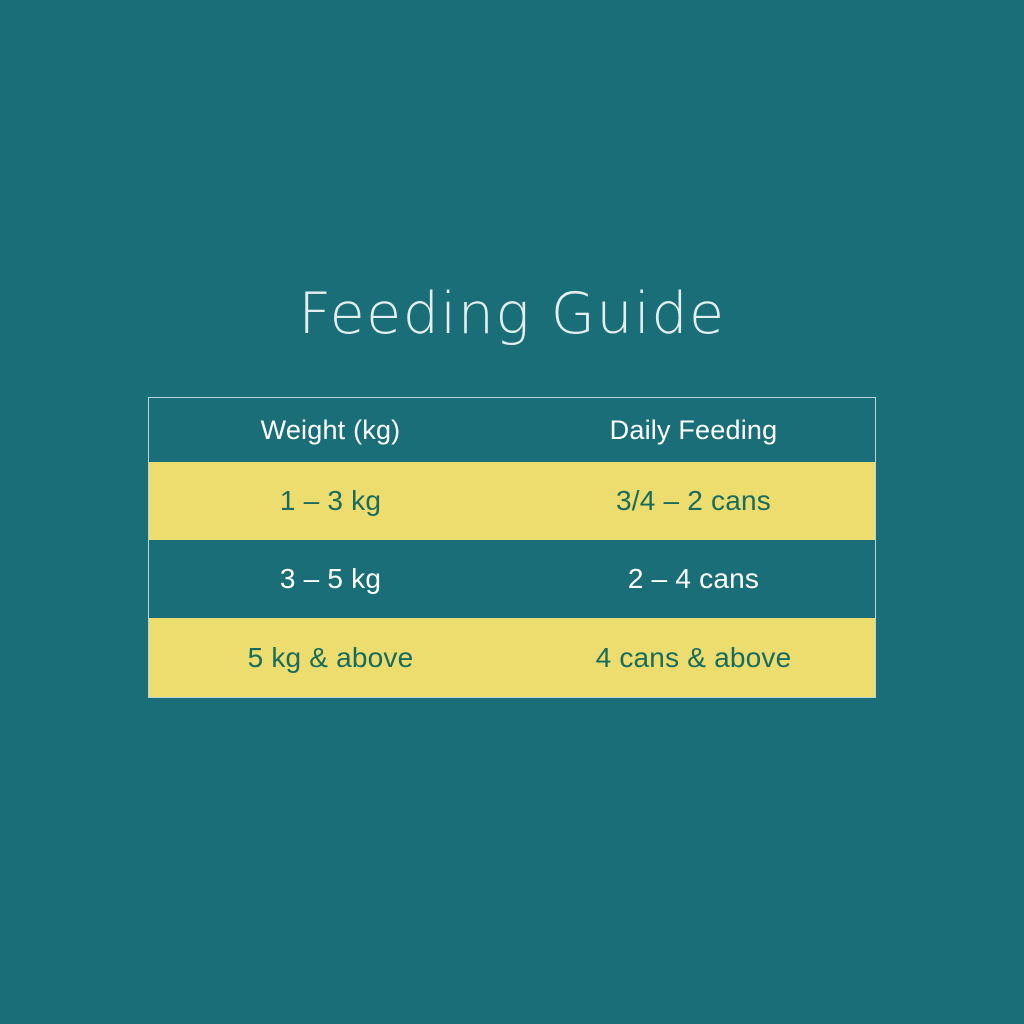 The height and width of the screenshot is (1024, 1024). I want to click on column-header-daily-feeding: Daily Feeding, so click(693, 429).